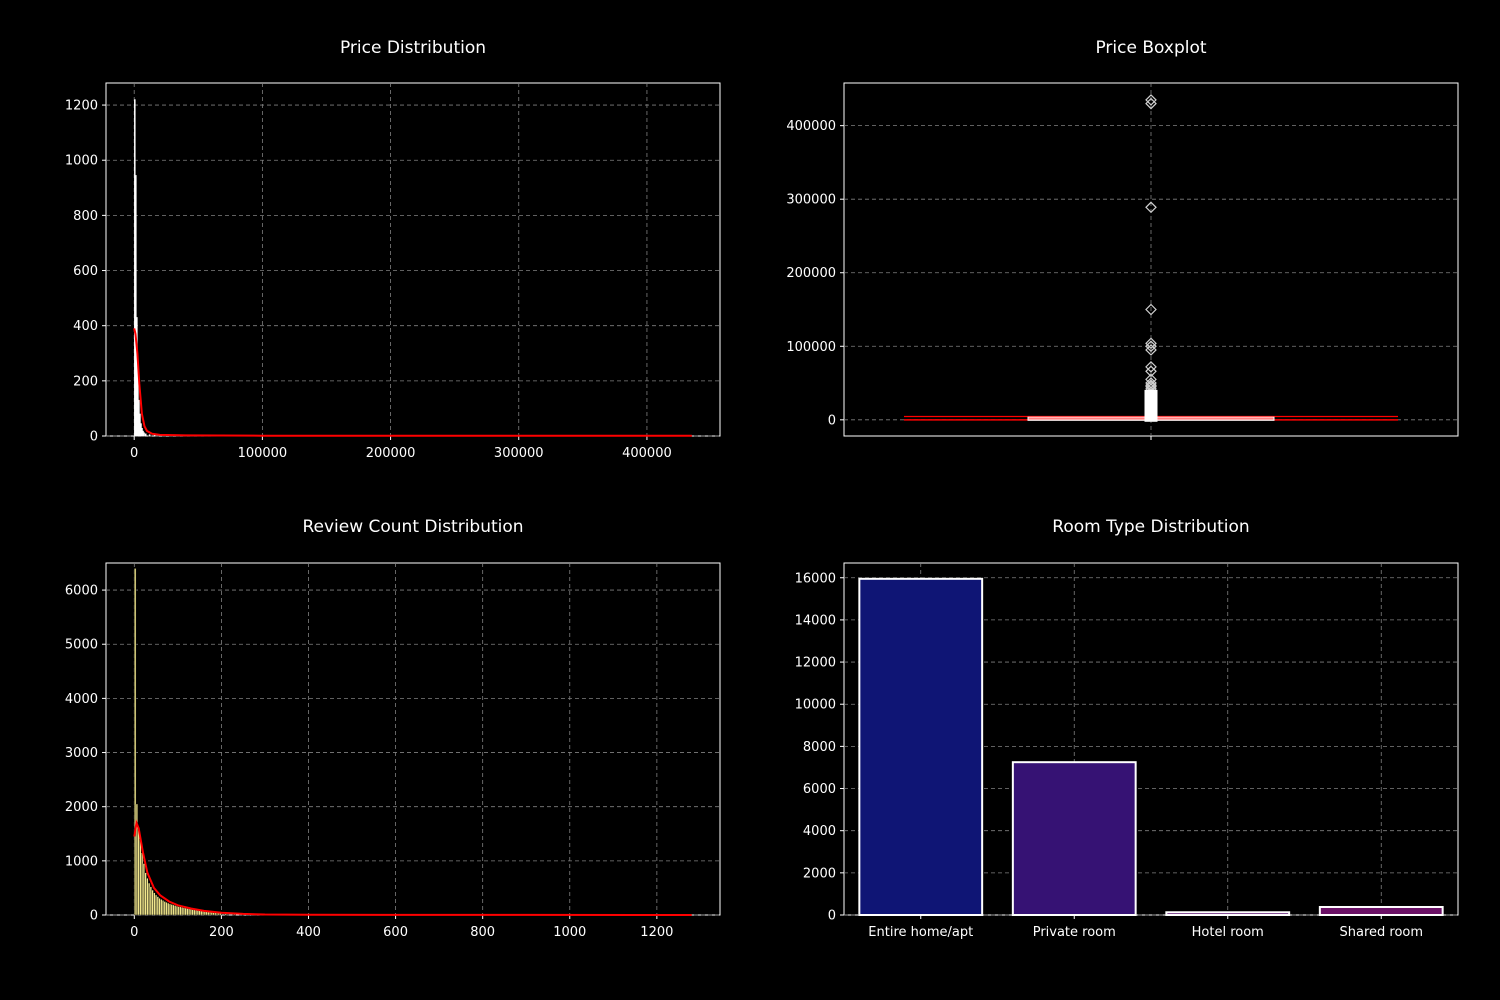 Image resolution: width=1500 pixels, height=1000 pixels. What do you see at coordinates (1381, 932) in the screenshot?
I see `room-type-distribution-xtick-label: Shared room` at bounding box center [1381, 932].